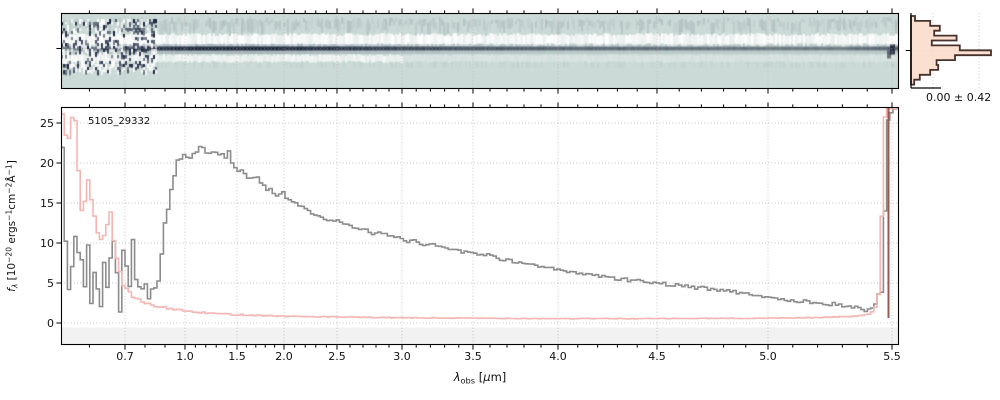  Describe the element at coordinates (50, 323) in the screenshot. I see `y-tick-label: 0` at that location.